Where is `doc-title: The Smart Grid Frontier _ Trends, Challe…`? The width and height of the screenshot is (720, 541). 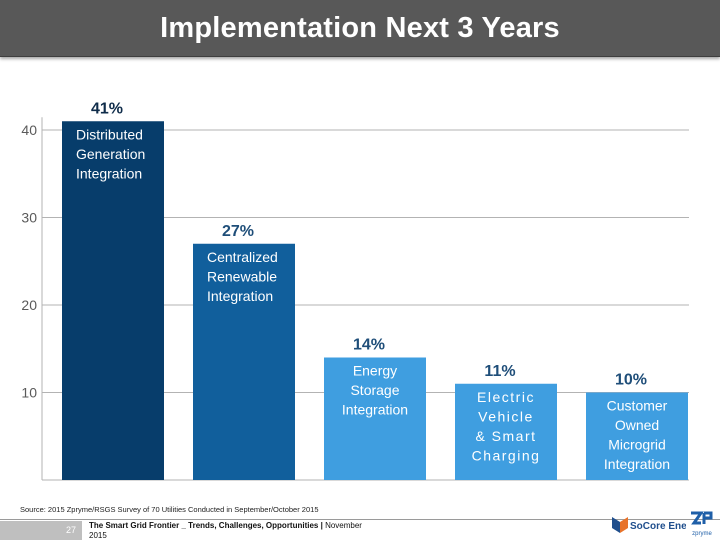 doc-title: The Smart Grid Frontier _ Trends, Challe… is located at coordinates (204, 525).